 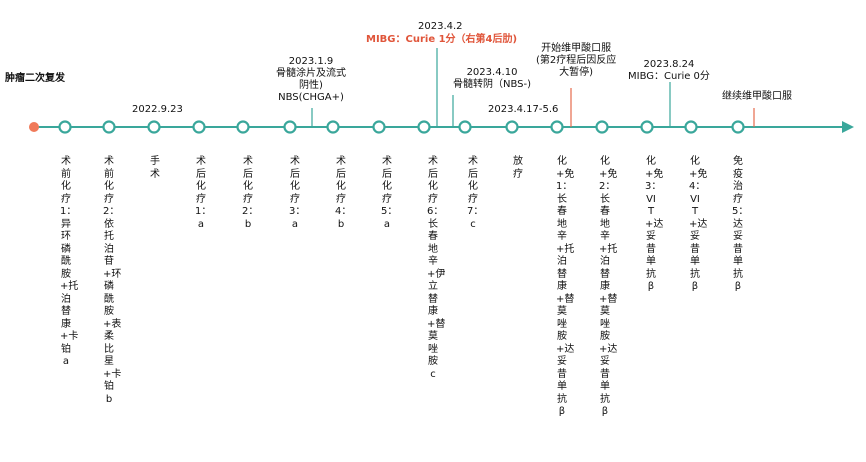 I want to click on timeline-nodes, so click(x=401, y=127).